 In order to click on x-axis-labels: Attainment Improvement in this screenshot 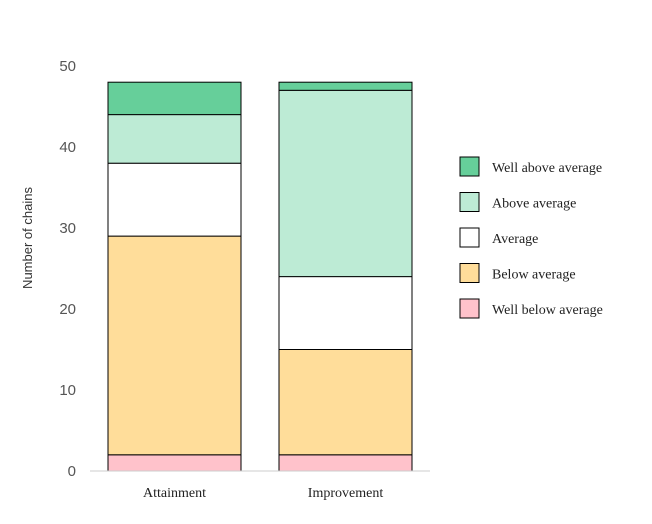, I will do `click(263, 493)`.